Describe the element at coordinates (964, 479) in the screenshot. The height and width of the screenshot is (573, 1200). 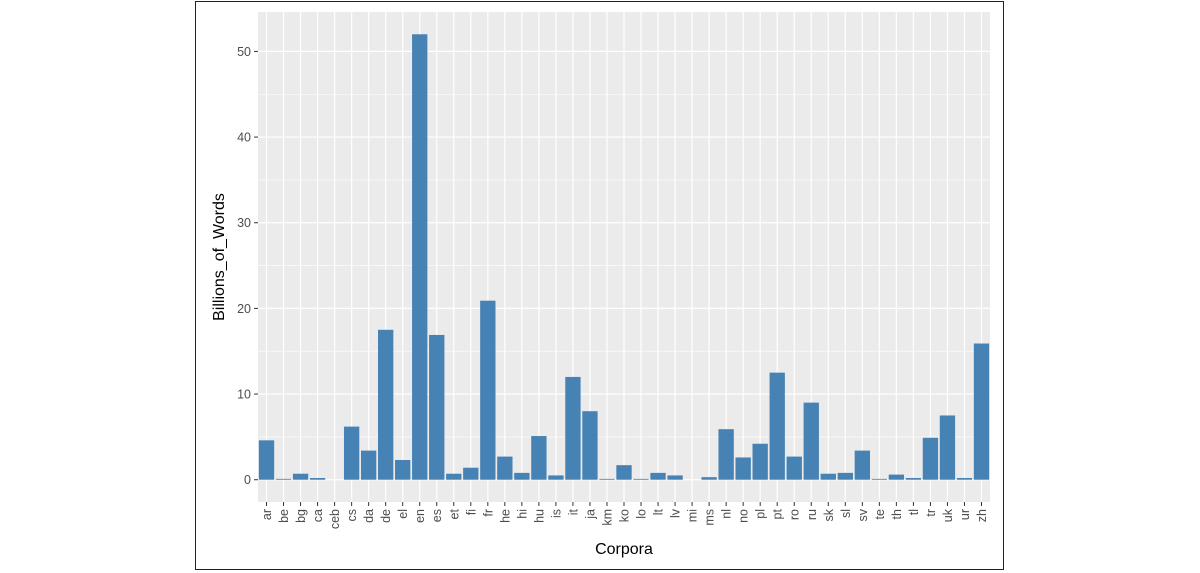
I see `bar-ur` at that location.